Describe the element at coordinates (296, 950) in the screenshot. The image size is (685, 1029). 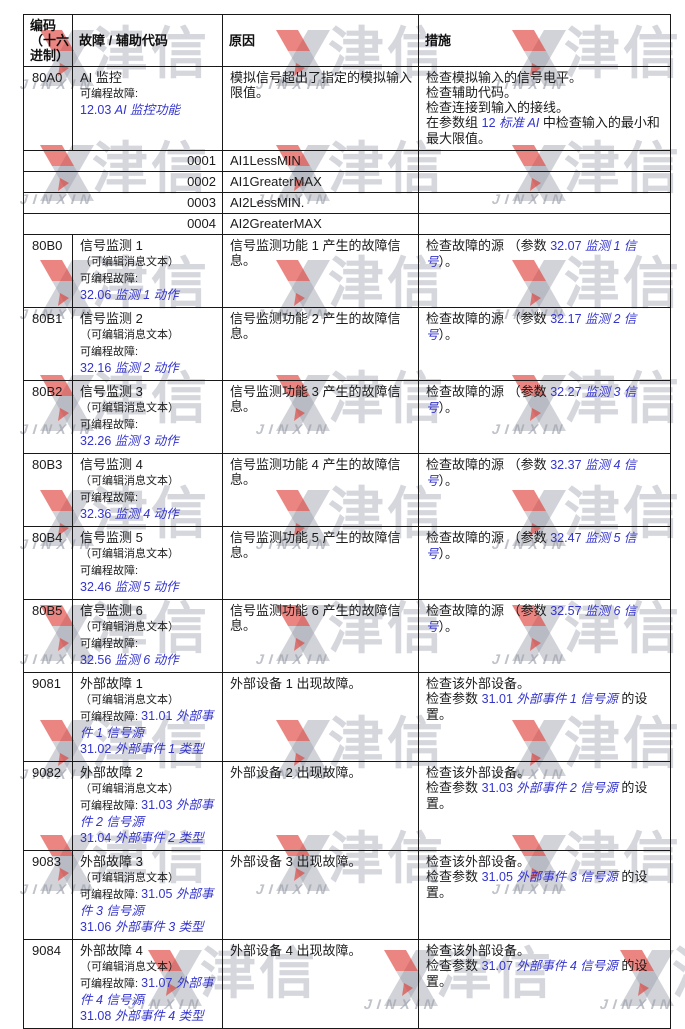
I see `text-segment: 外部设备 4 出现故障。` at that location.